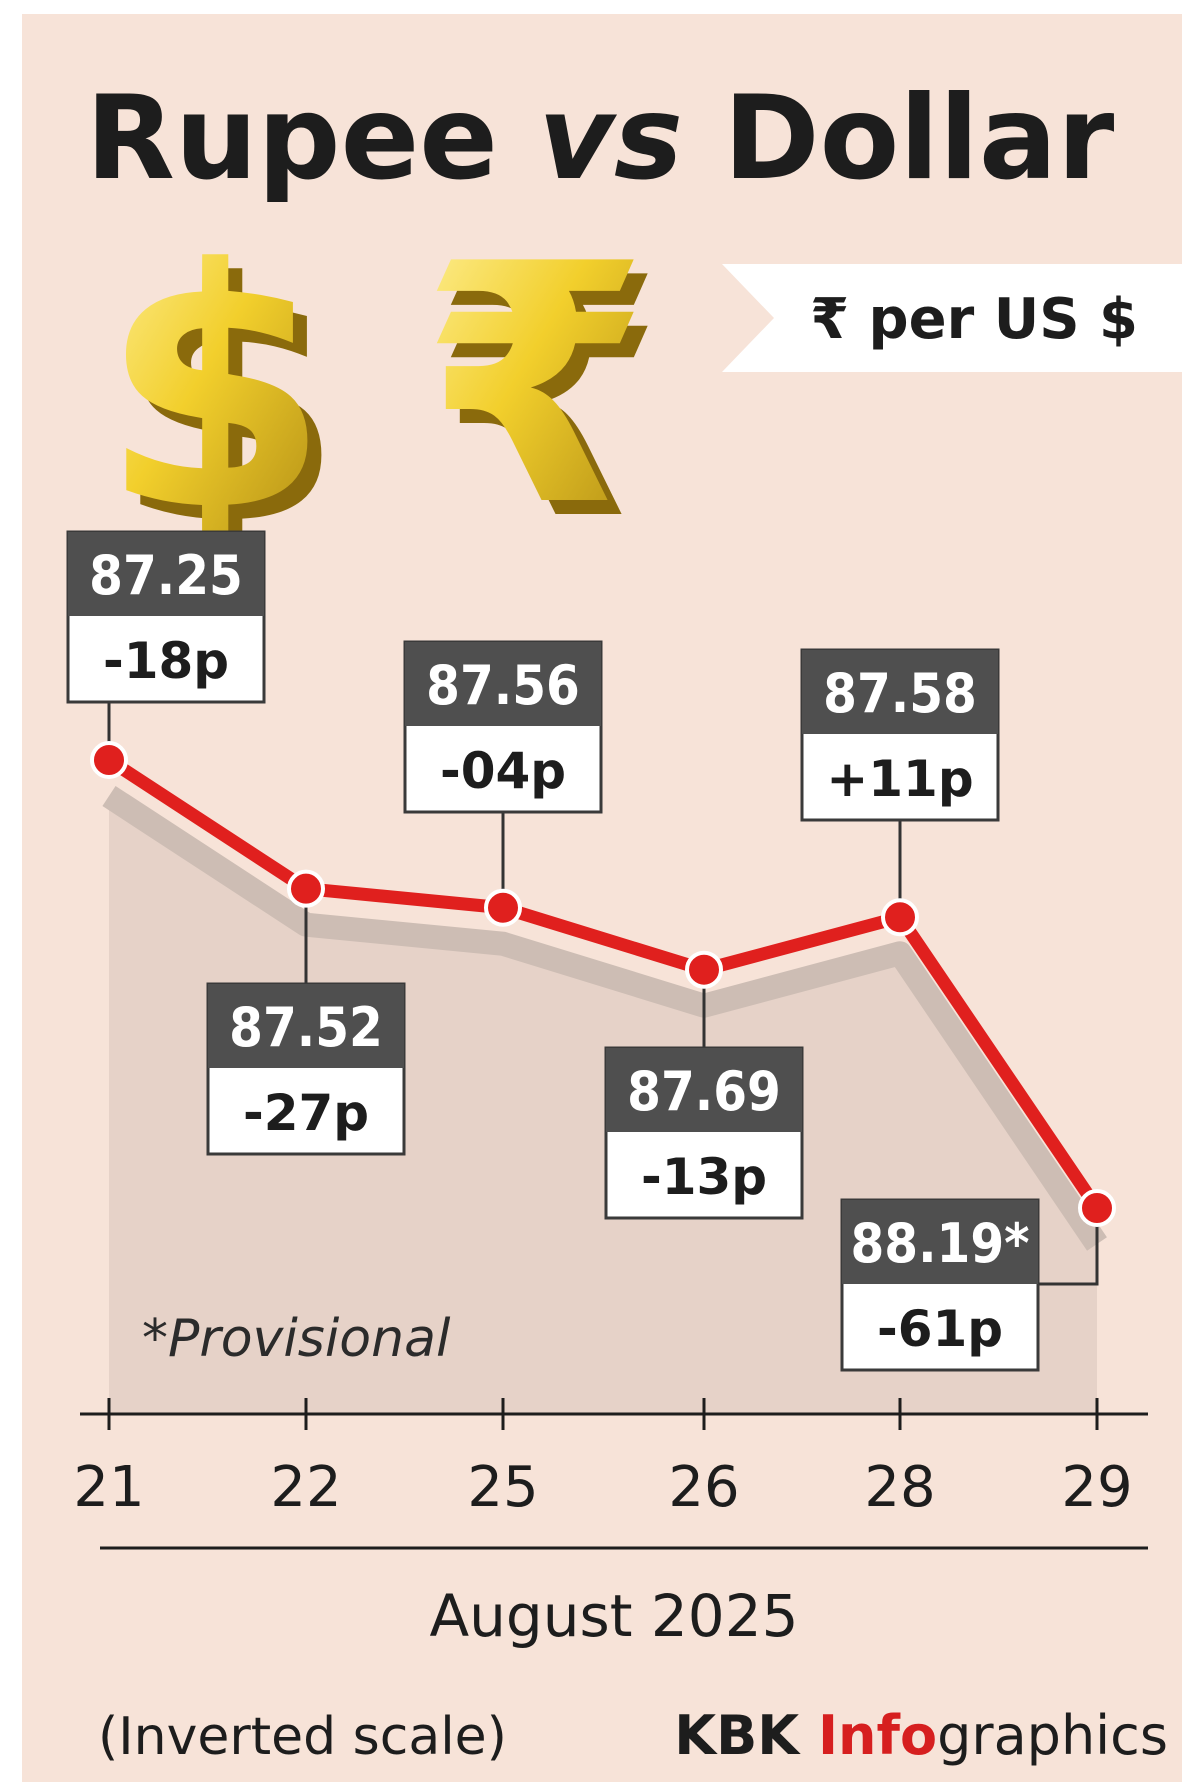 This screenshot has width=1200, height=1792. Describe the element at coordinates (940, 1329) in the screenshot. I see `change-label: -61p` at that location.